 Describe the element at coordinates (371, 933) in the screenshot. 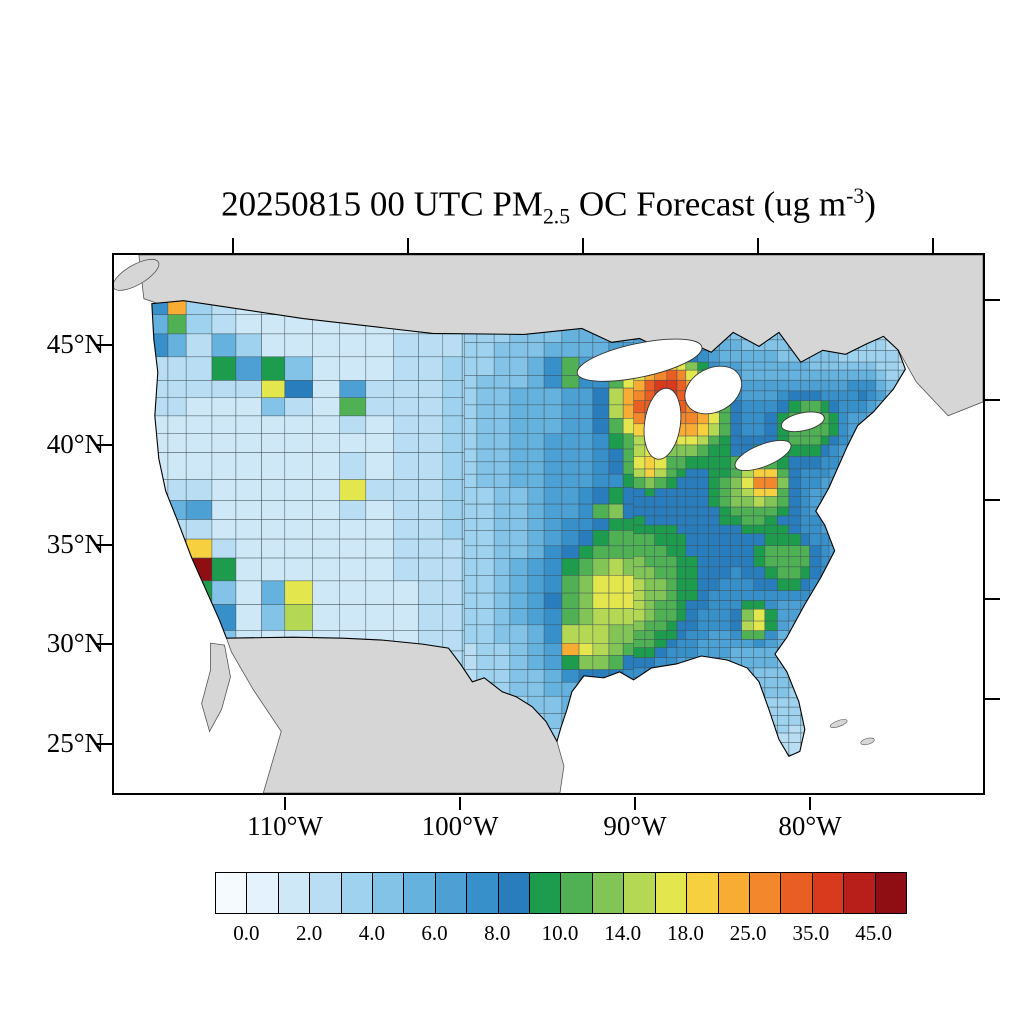

I see `colorbar-tick-label: 4.0` at that location.